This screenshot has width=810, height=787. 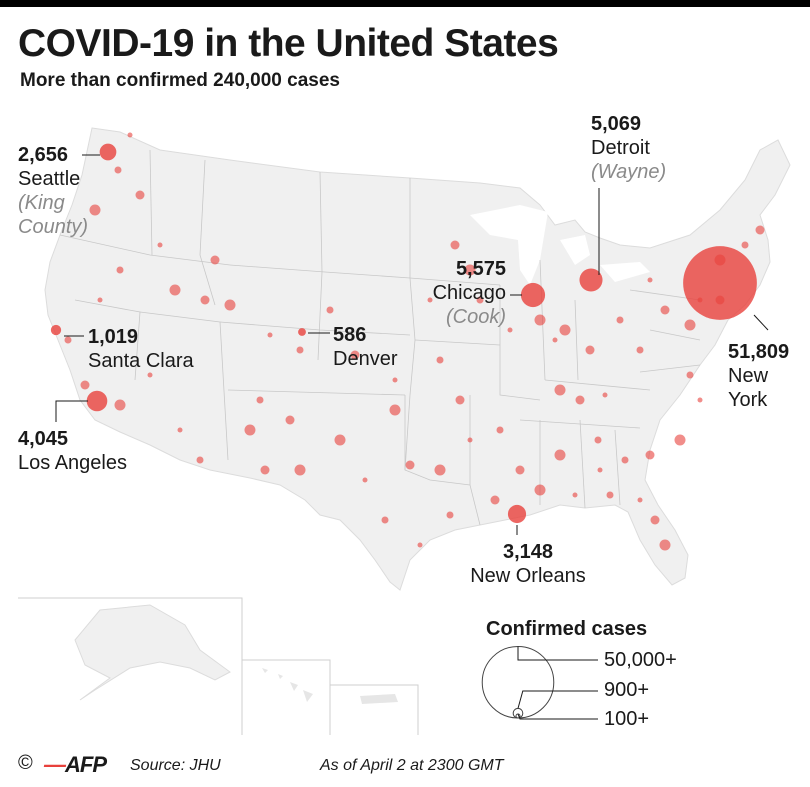 I want to click on callout-new-orleans-value: 3,148, so click(x=528, y=552).